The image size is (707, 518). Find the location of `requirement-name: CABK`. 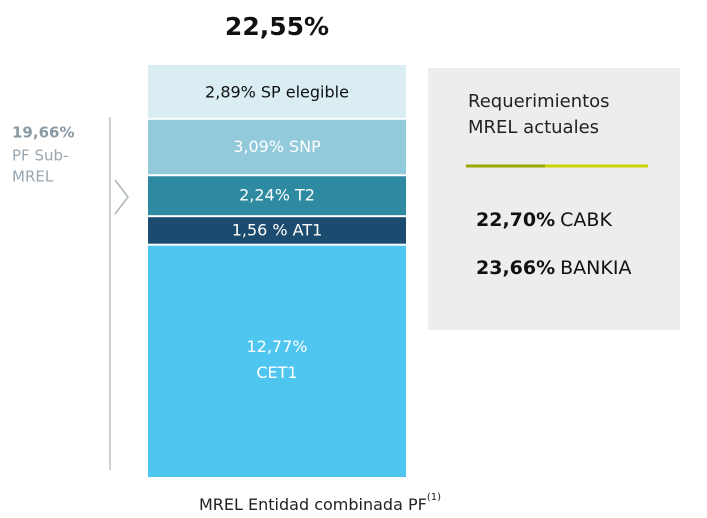

requirement-name: CABK is located at coordinates (586, 220).